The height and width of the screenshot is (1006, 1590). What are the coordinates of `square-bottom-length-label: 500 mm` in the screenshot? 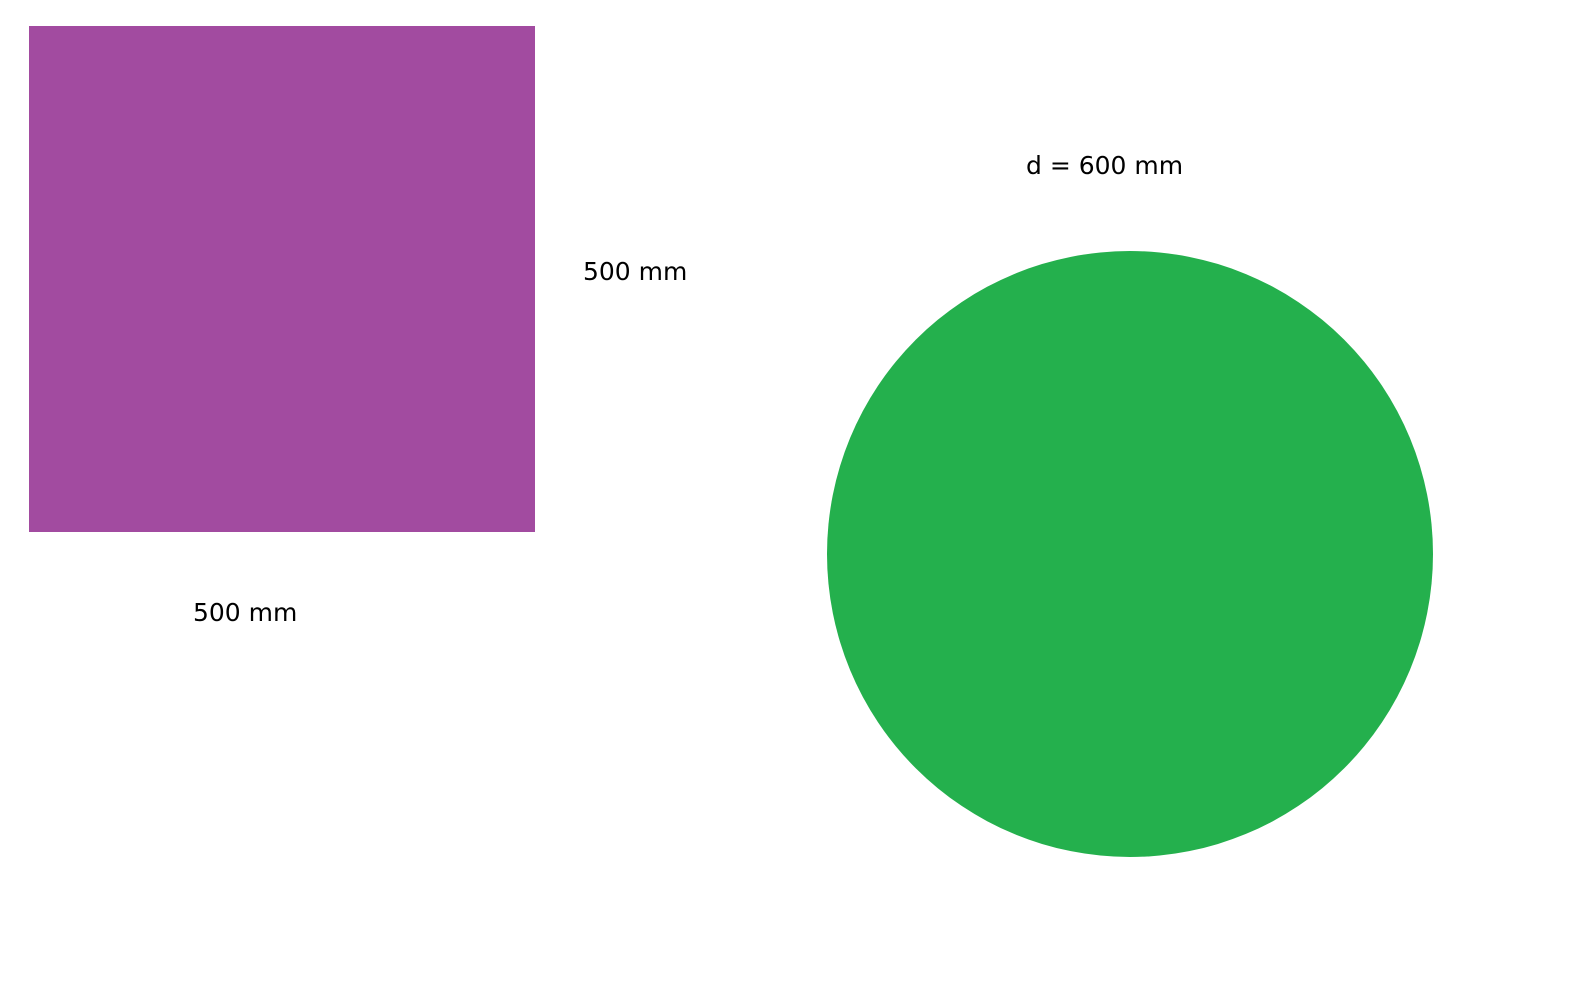 It's located at (245, 612).